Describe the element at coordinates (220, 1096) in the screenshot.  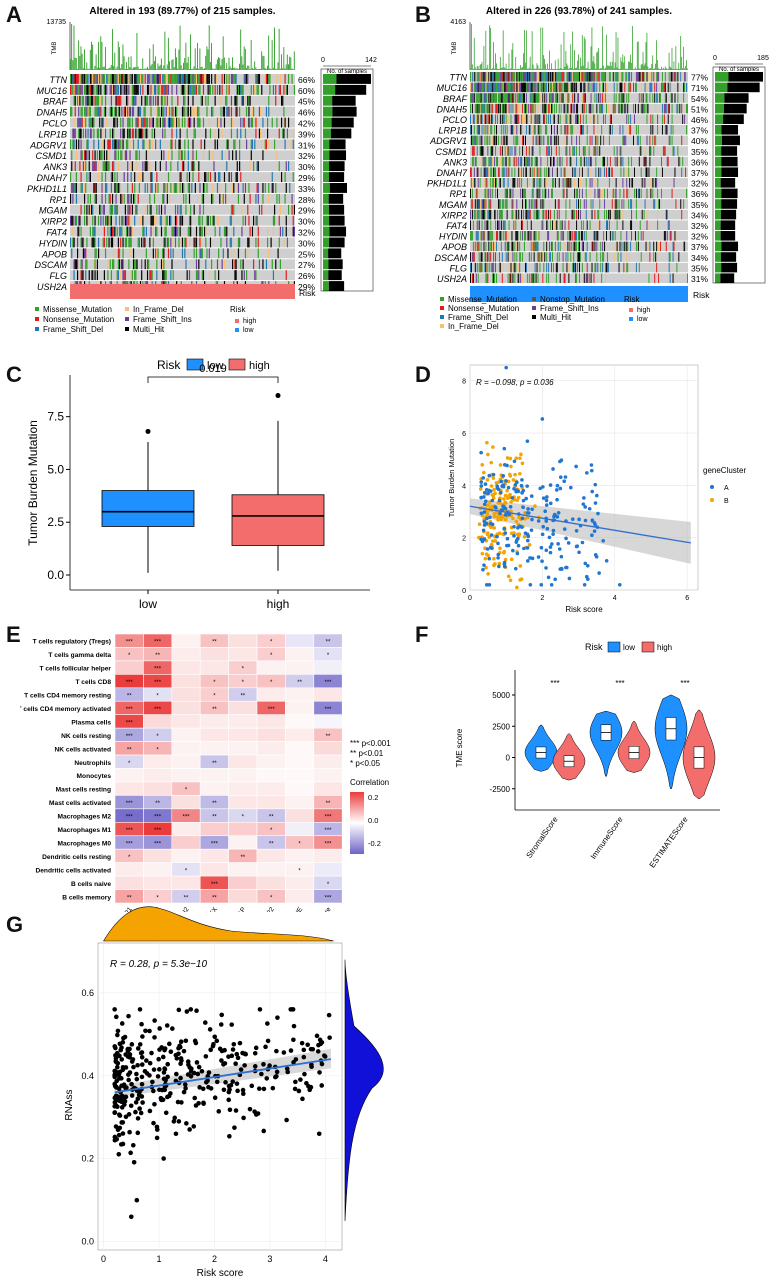
I see `plot-area` at that location.